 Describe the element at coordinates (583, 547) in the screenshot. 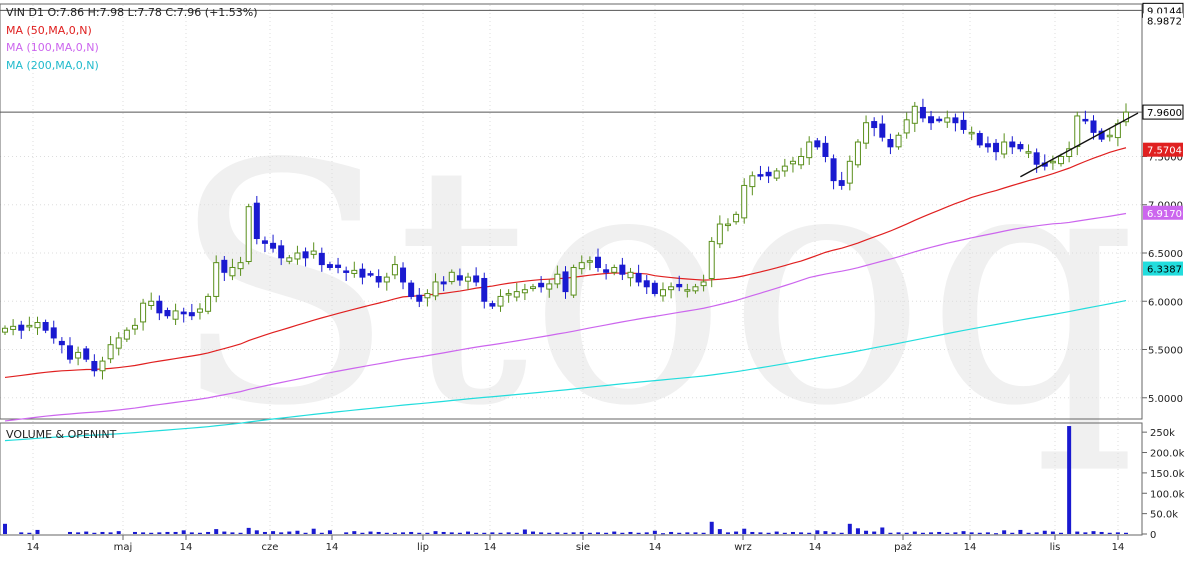

I see `x-tick-label: sie` at that location.